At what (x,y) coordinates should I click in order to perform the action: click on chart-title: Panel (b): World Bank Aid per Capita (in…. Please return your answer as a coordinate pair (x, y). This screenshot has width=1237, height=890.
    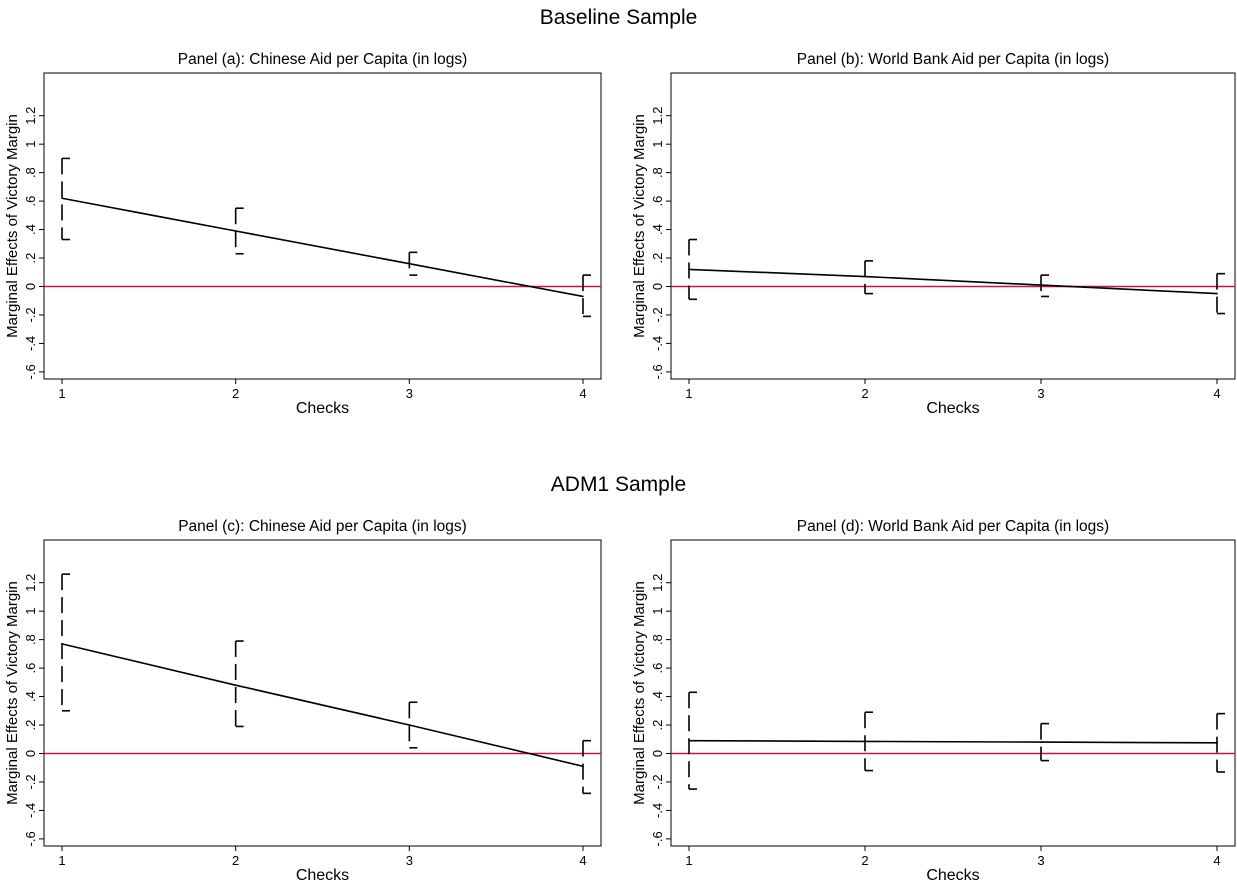
    Looking at the image, I should click on (953, 59).